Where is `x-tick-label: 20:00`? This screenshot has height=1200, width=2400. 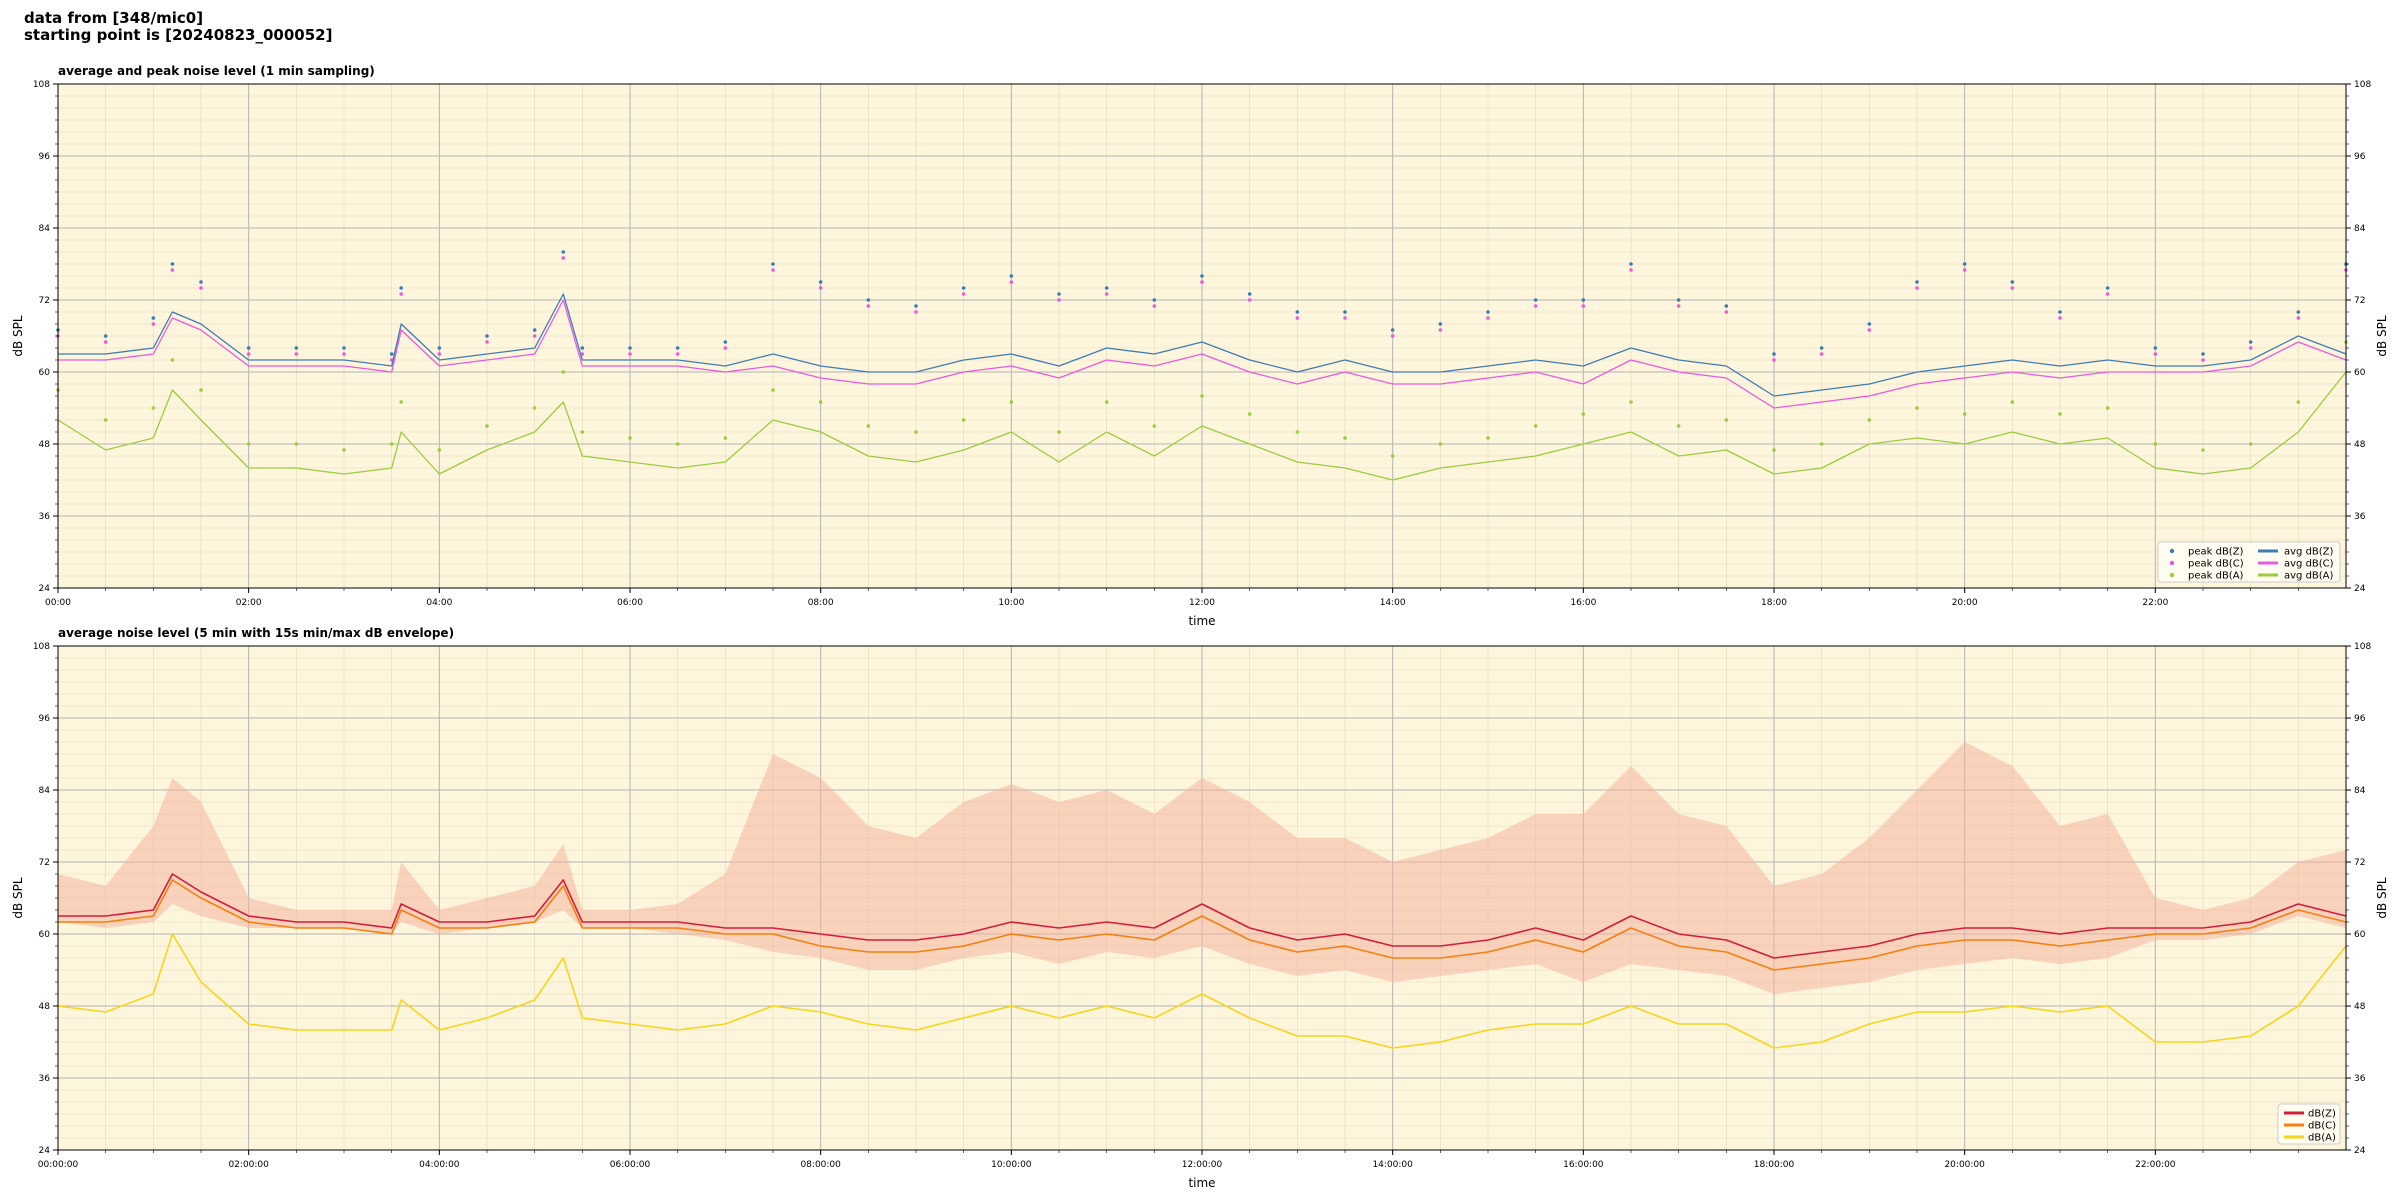 x-tick-label: 20:00 is located at coordinates (1965, 603).